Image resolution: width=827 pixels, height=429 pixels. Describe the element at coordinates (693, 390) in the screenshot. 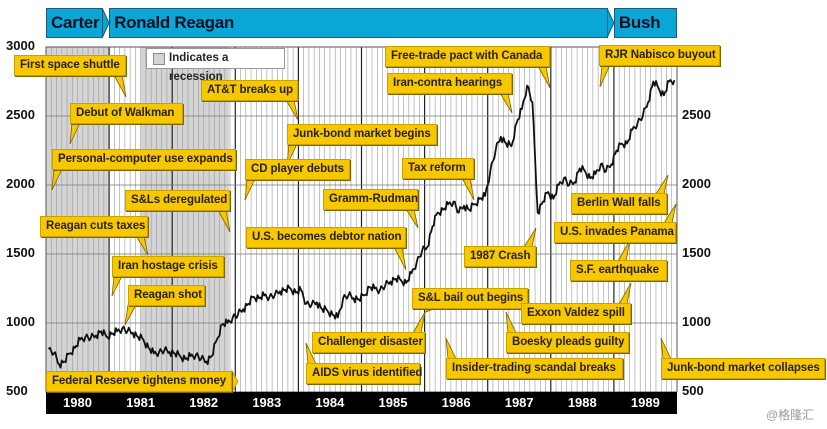

I see `y-tick-right: 500` at that location.